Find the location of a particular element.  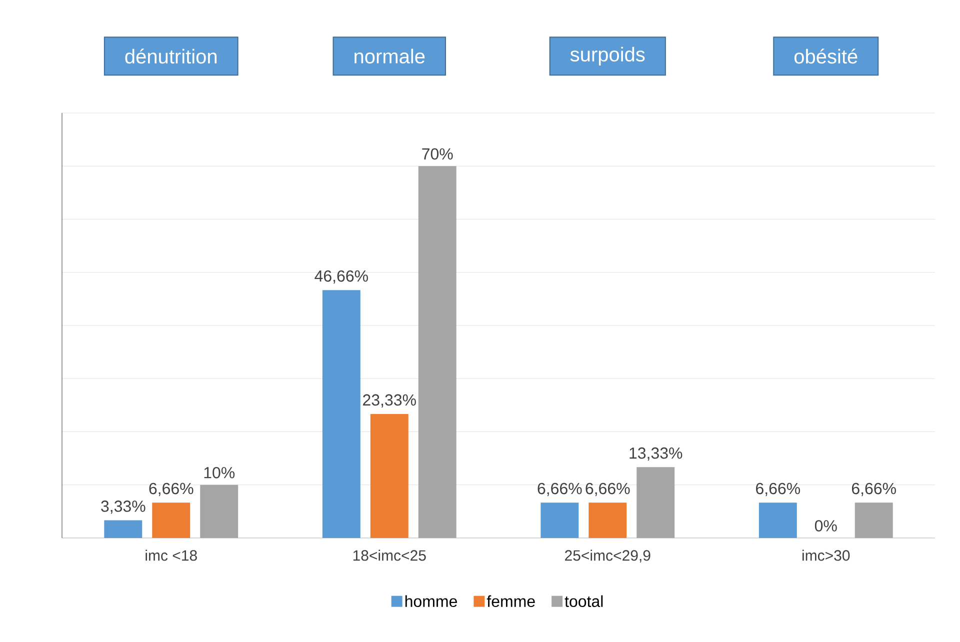

text: surpoids is located at coordinates (607, 56).